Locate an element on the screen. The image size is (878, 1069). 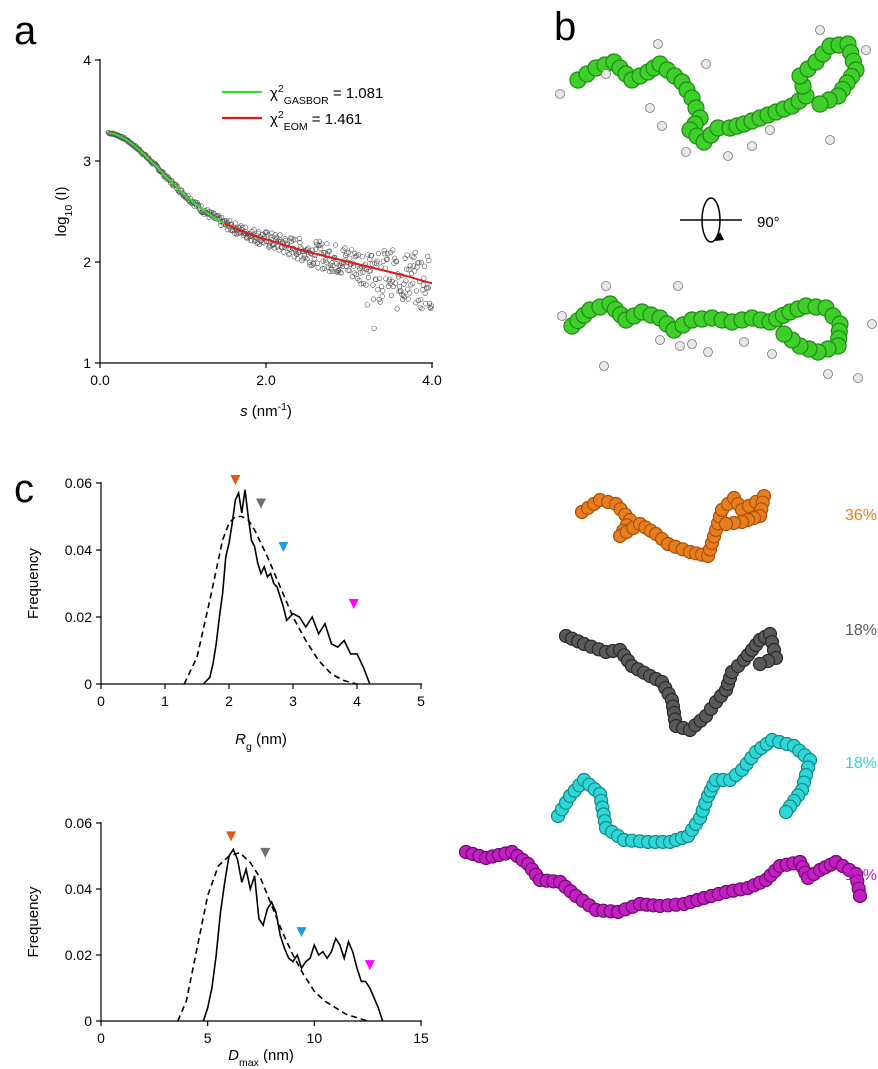
pool-distribution-line is located at coordinates (270, 600).